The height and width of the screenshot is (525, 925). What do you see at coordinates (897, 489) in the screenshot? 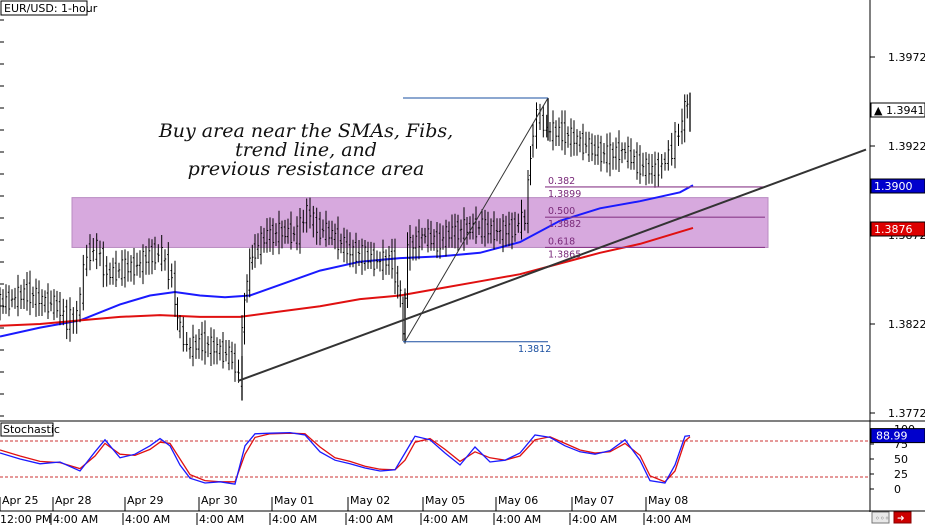
I see `stoch-tick-label: 0` at bounding box center [897, 489].